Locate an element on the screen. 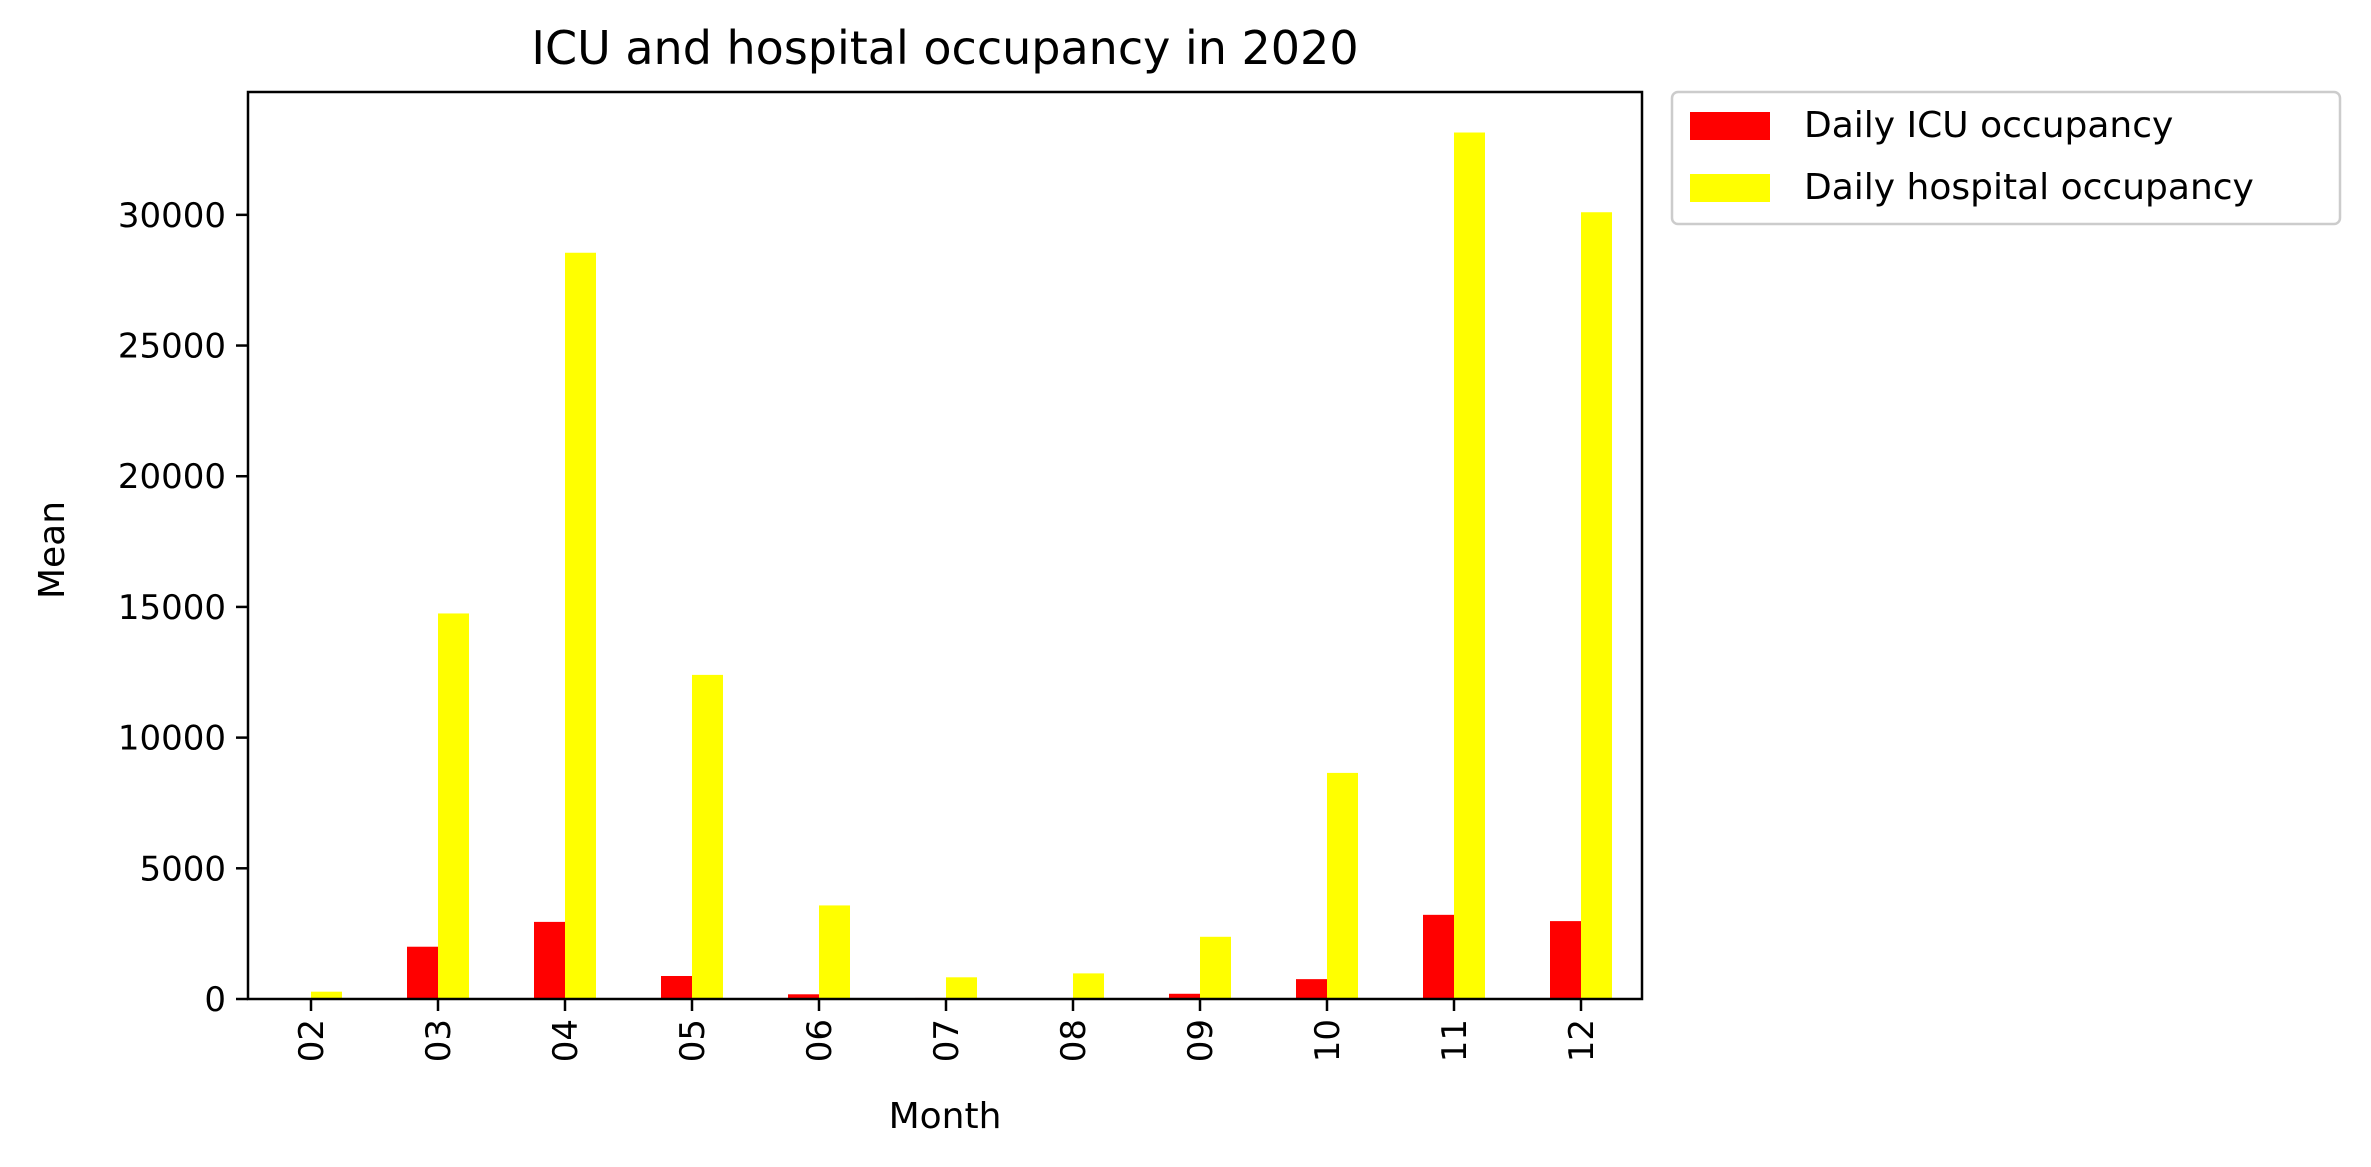 This screenshot has height=1167, width=2371. x-tick-label: 10 is located at coordinates (1328, 1040).